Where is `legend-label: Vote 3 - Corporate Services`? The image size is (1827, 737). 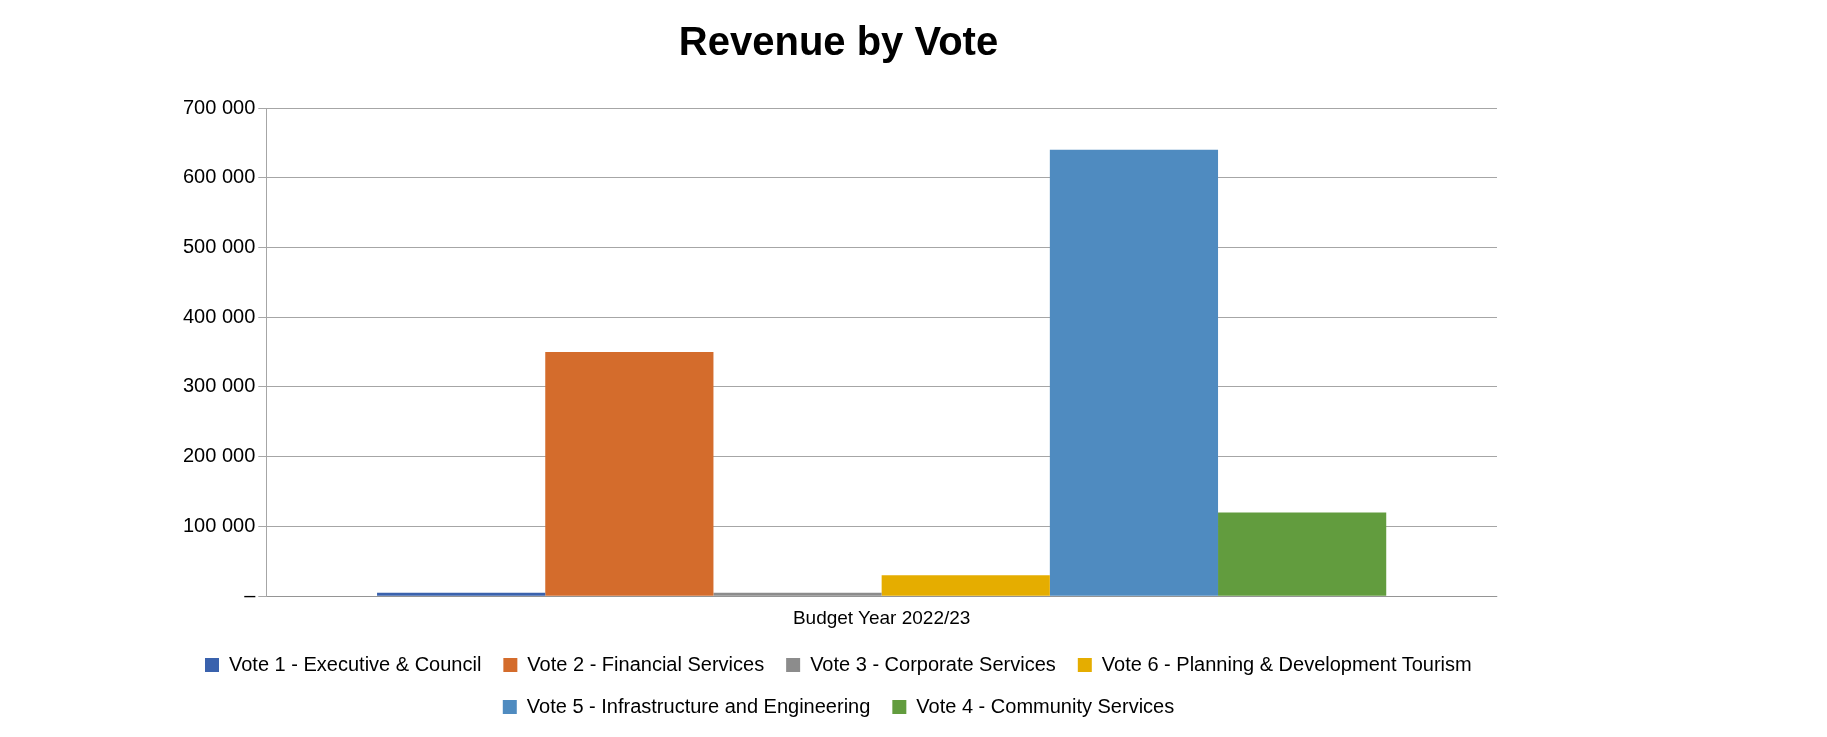
legend-label: Vote 3 - Corporate Services is located at coordinates (933, 663).